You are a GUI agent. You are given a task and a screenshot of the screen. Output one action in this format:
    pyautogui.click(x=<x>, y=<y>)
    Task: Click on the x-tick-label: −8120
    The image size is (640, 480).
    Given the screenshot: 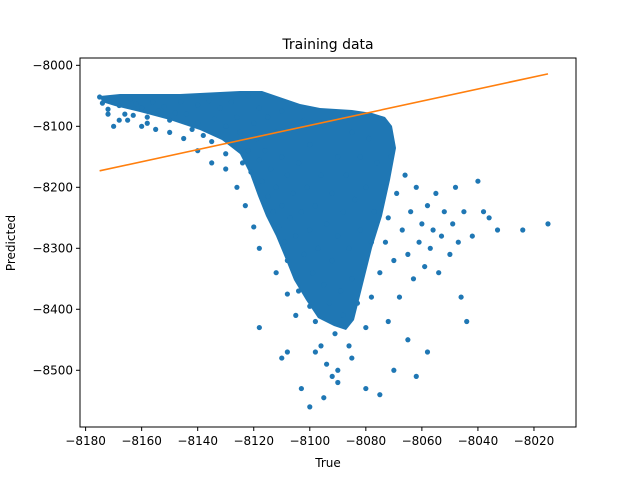 What is the action you would take?
    pyautogui.click(x=253, y=441)
    